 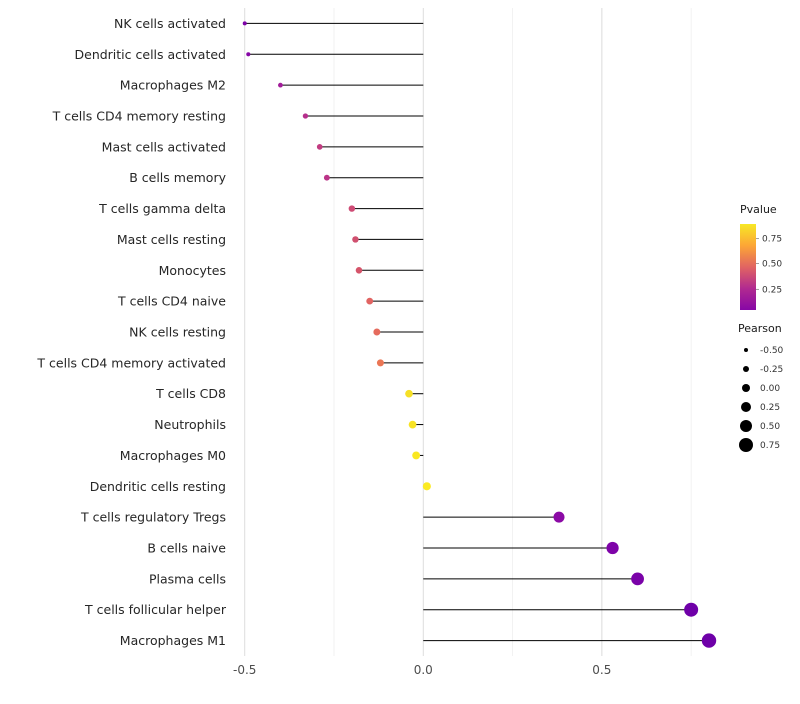 What do you see at coordinates (192, 270) in the screenshot?
I see `category-label: Monocytes` at bounding box center [192, 270].